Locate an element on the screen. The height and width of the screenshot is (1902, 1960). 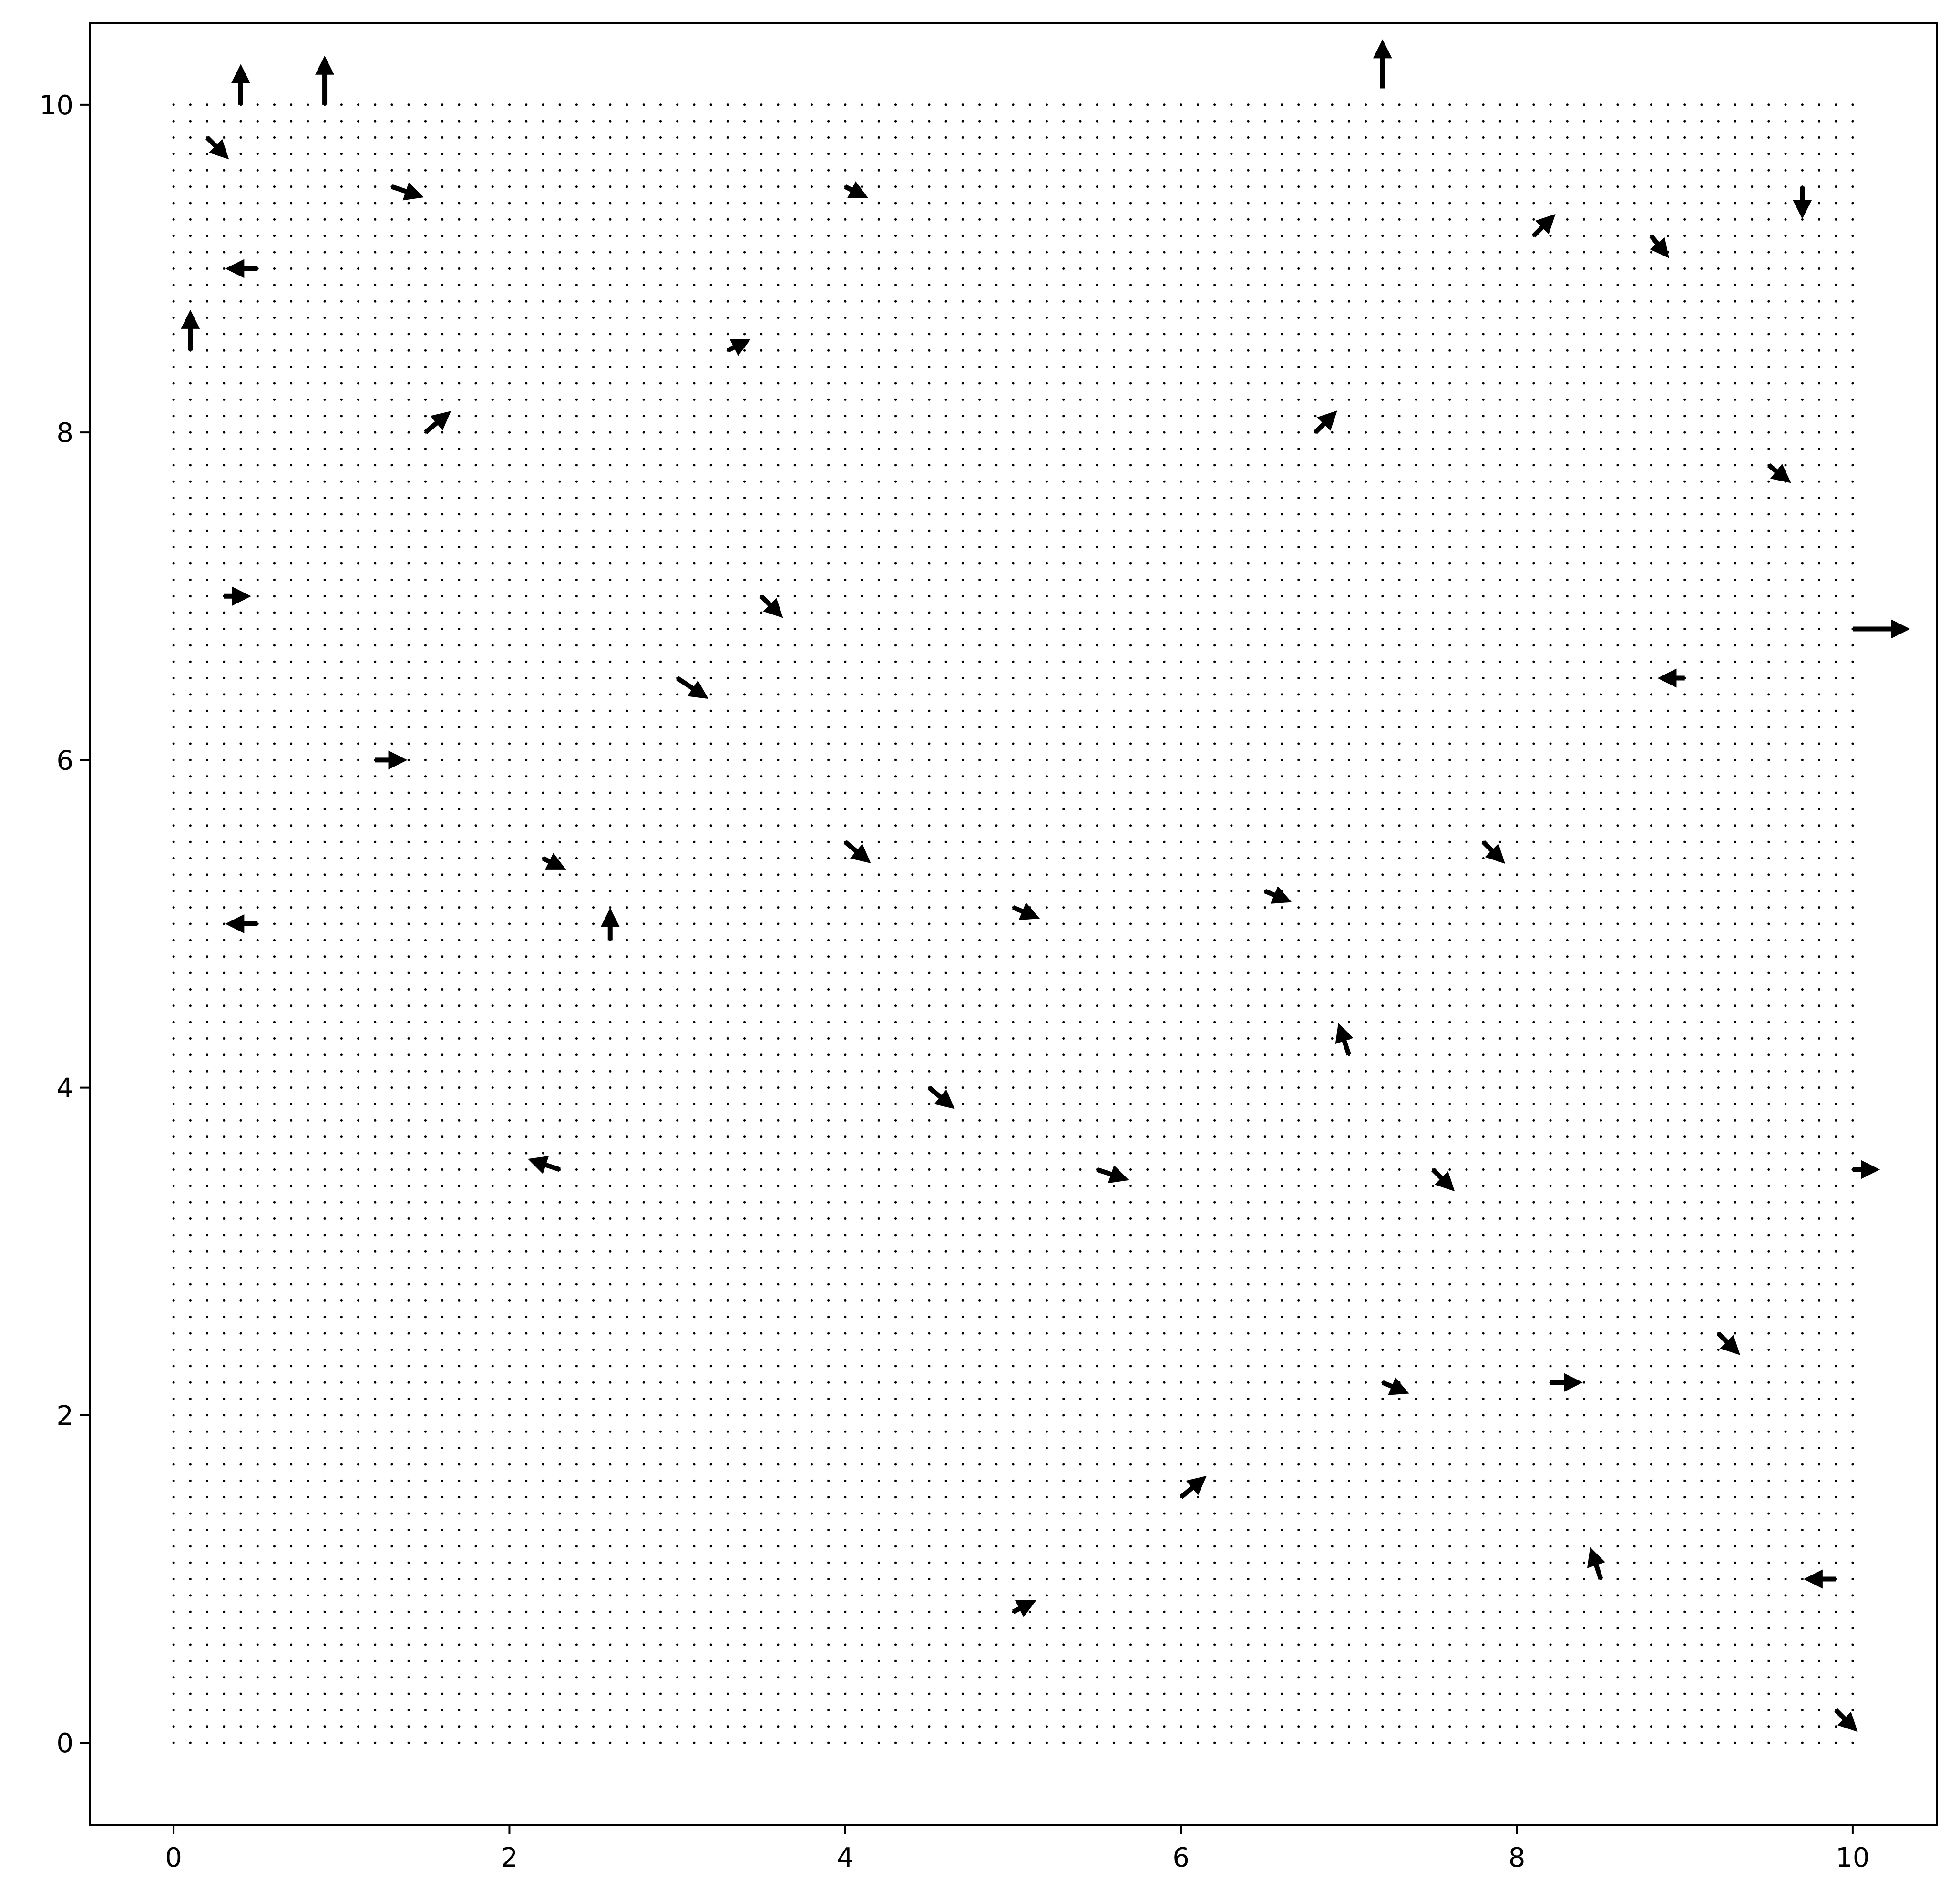
x-tick-label: 8 is located at coordinates (1517, 1857).